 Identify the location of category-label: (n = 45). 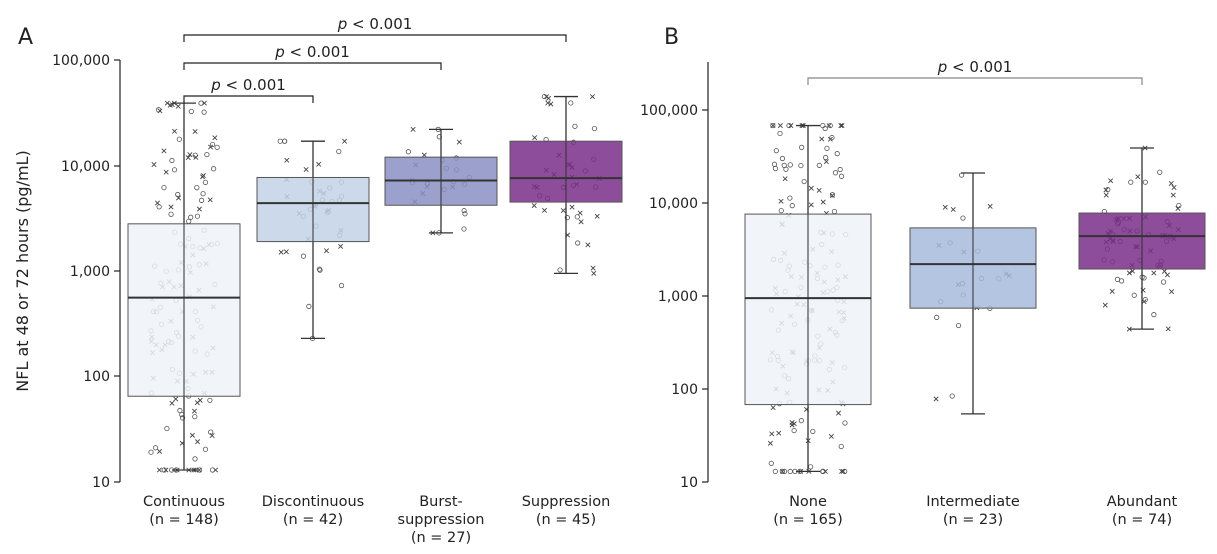
(566, 520).